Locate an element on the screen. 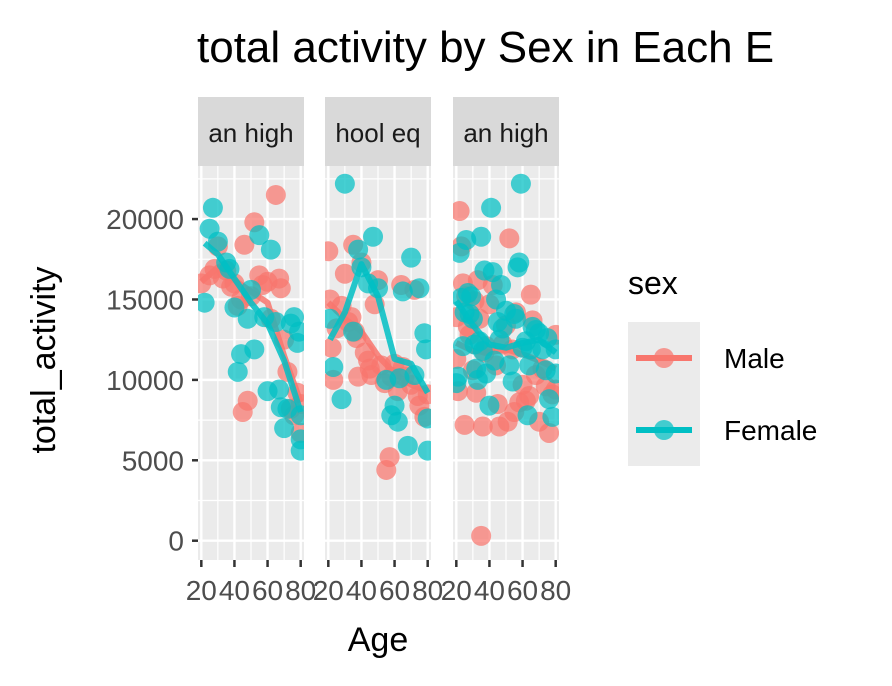 The width and height of the screenshot is (892, 686). y-tick-label: 0 is located at coordinates (176, 541).